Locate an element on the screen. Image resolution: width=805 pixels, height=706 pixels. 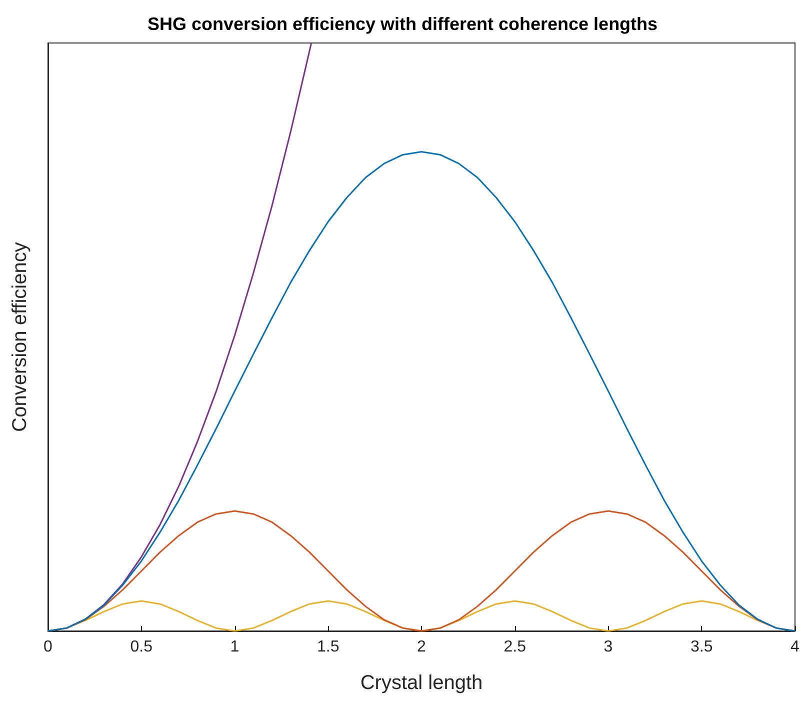
x-axis-title: Crystal length is located at coordinates (421, 683).